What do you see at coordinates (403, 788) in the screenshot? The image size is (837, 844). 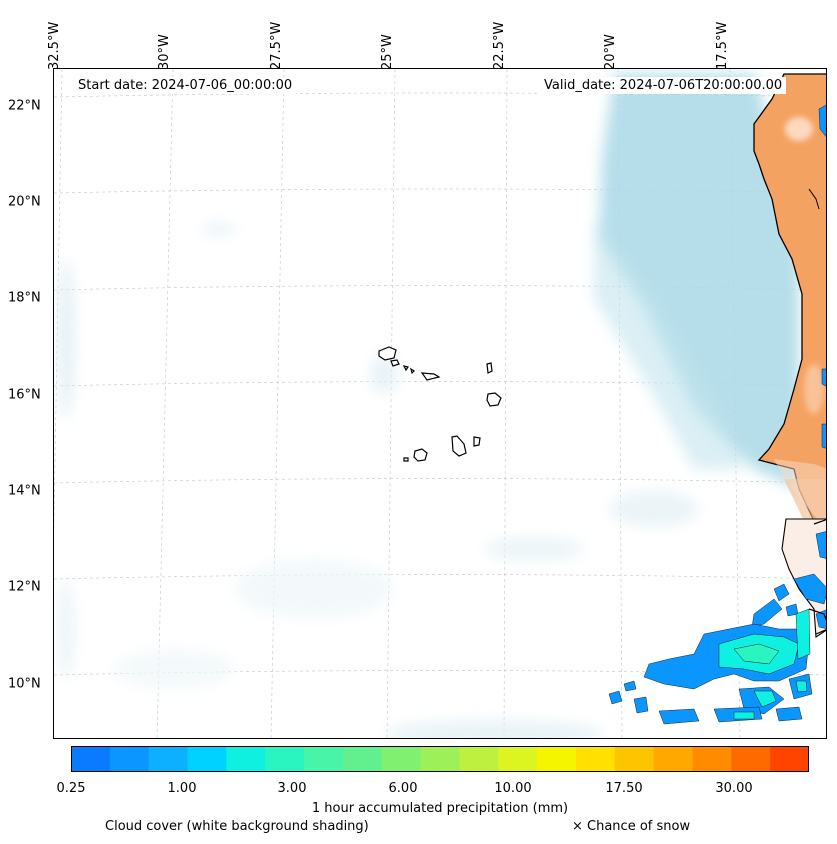 I see `colorbar-tick-6-00: 6.00` at bounding box center [403, 788].